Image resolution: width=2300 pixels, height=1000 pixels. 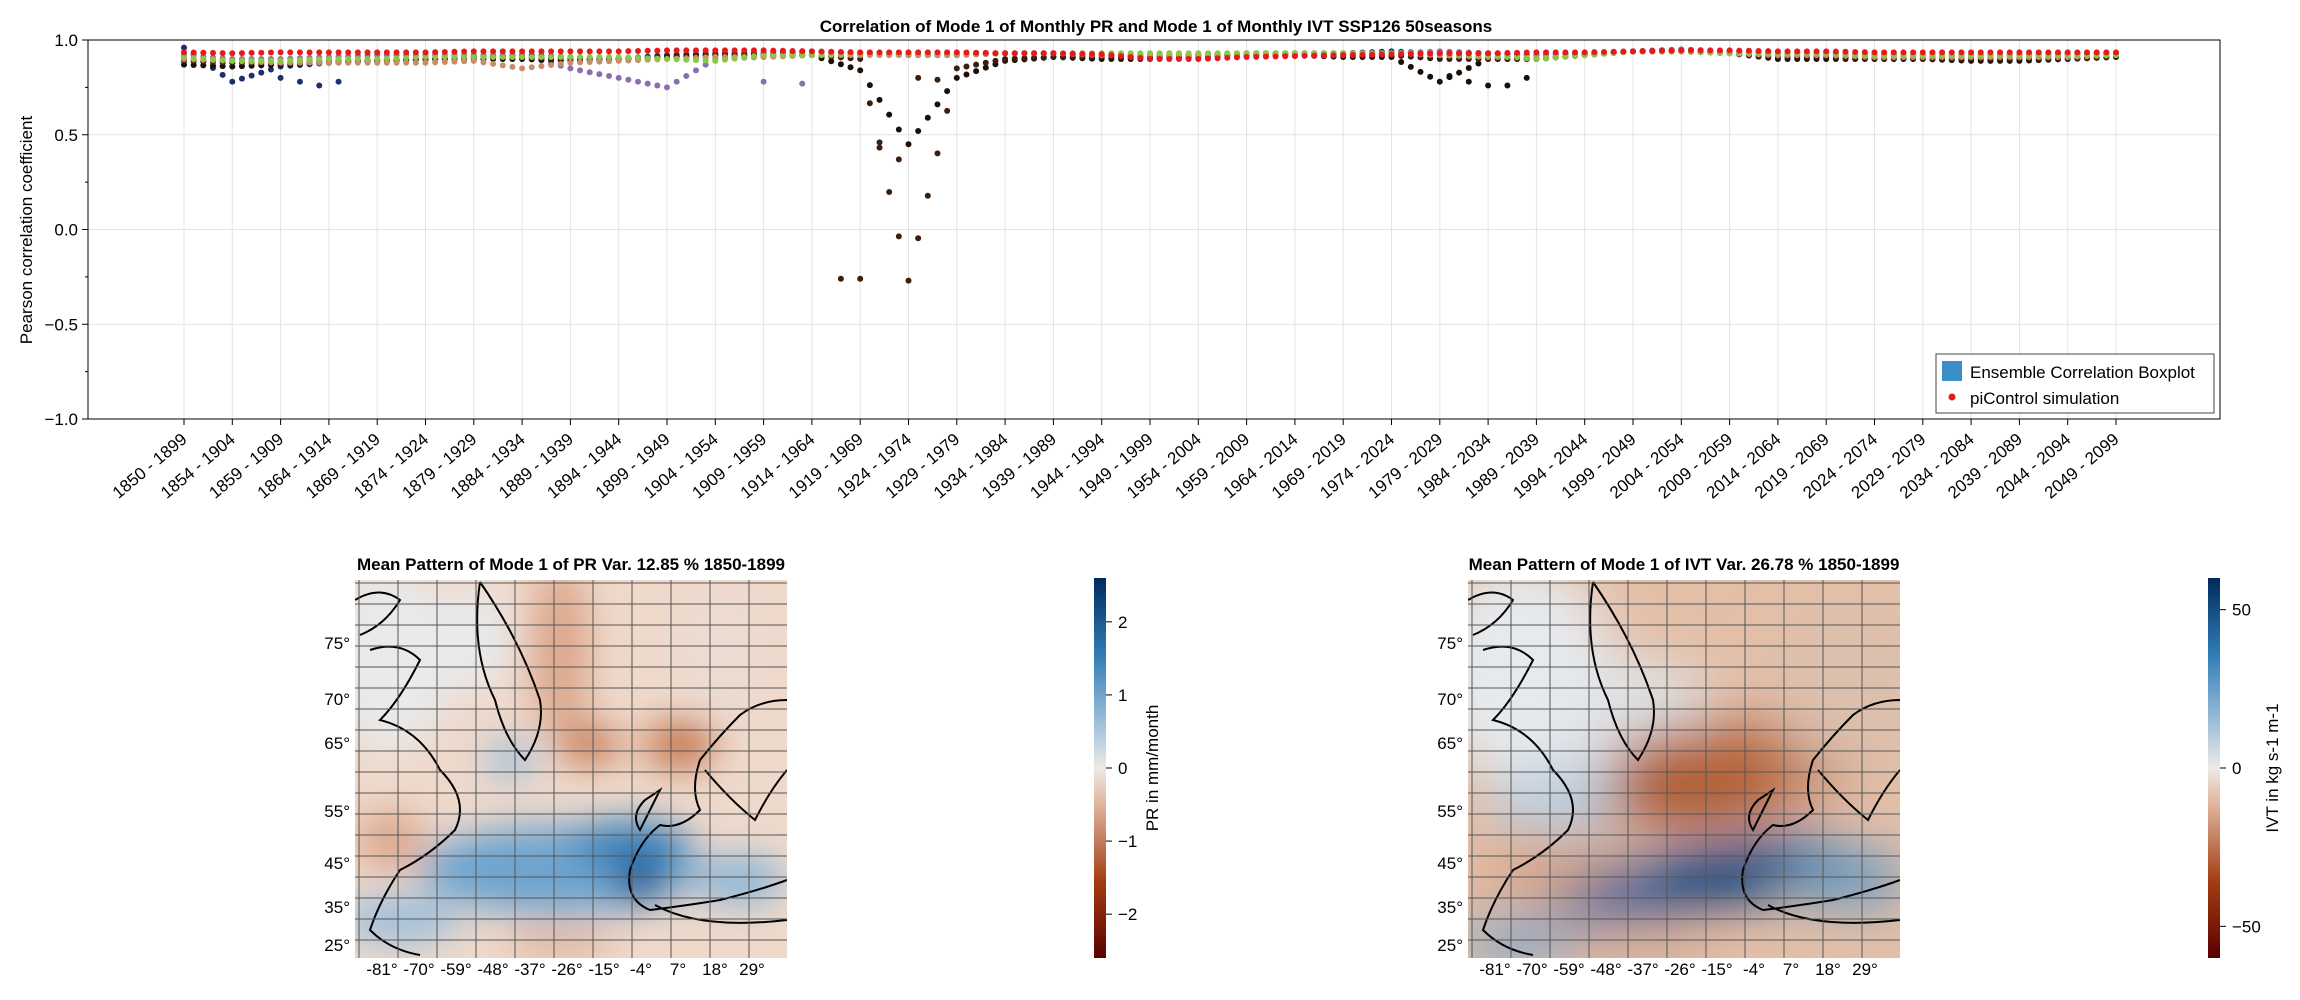 What do you see at coordinates (2272, 767) in the screenshot?
I see `ivt-colorbar-label: IVT in kg s-1 m-1` at bounding box center [2272, 767].